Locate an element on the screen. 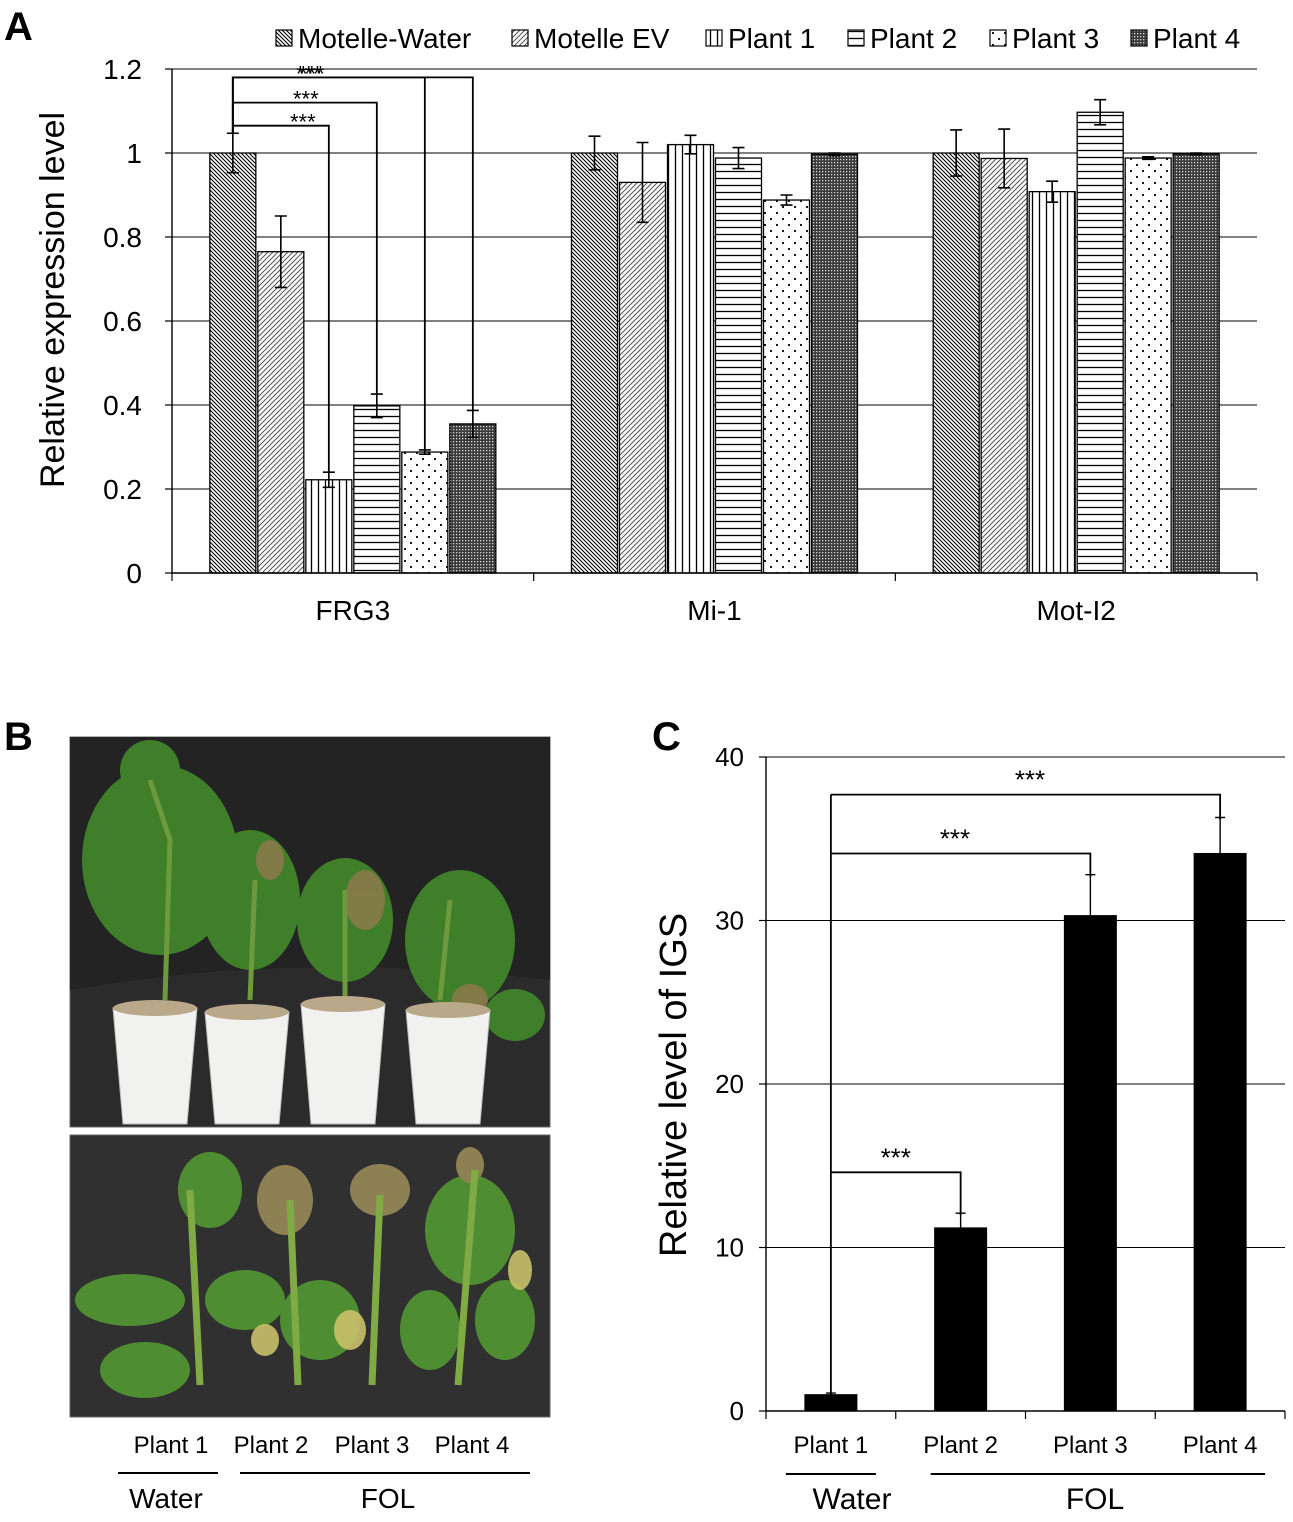  chart-a-legend-label: Plant 3 is located at coordinates (1055, 38).